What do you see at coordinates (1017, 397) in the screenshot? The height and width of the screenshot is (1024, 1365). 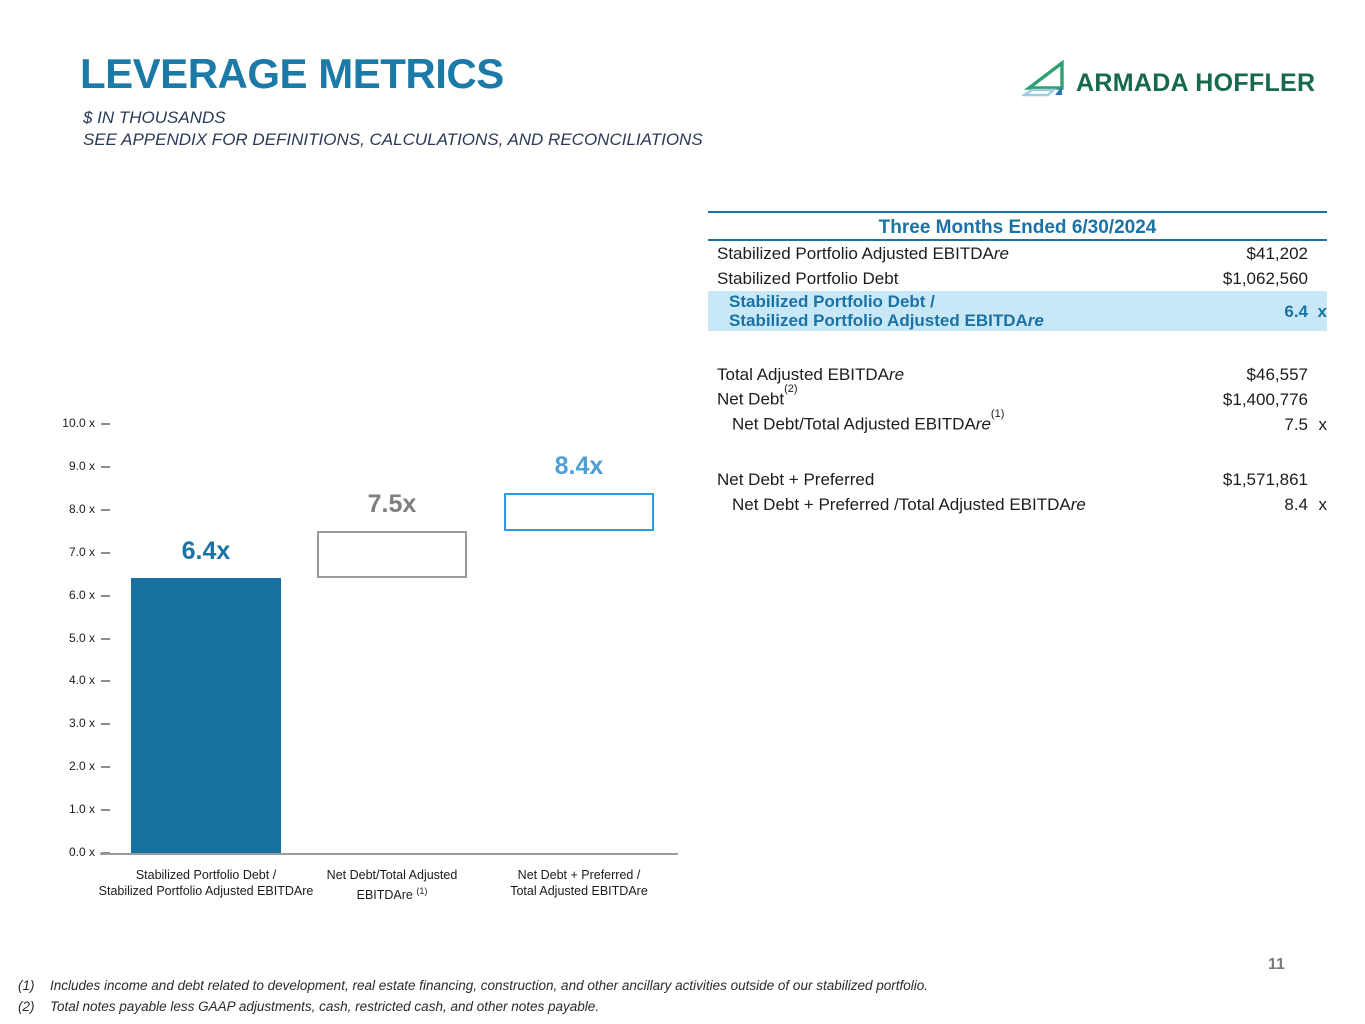 I see `table-row: Net Debt(2) $1,400,776` at bounding box center [1017, 397].